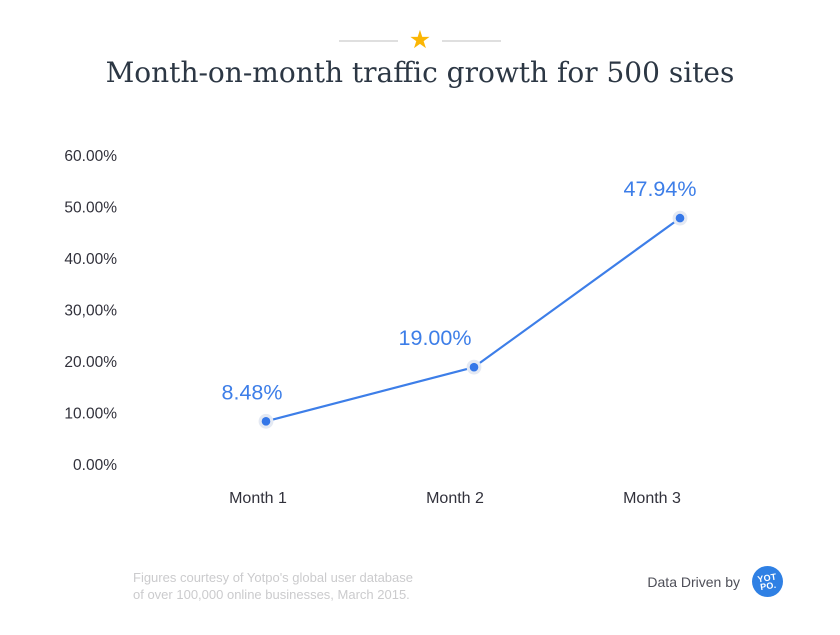  Describe the element at coordinates (90, 208) in the screenshot. I see `y-tick-label: 50.00%` at that location.